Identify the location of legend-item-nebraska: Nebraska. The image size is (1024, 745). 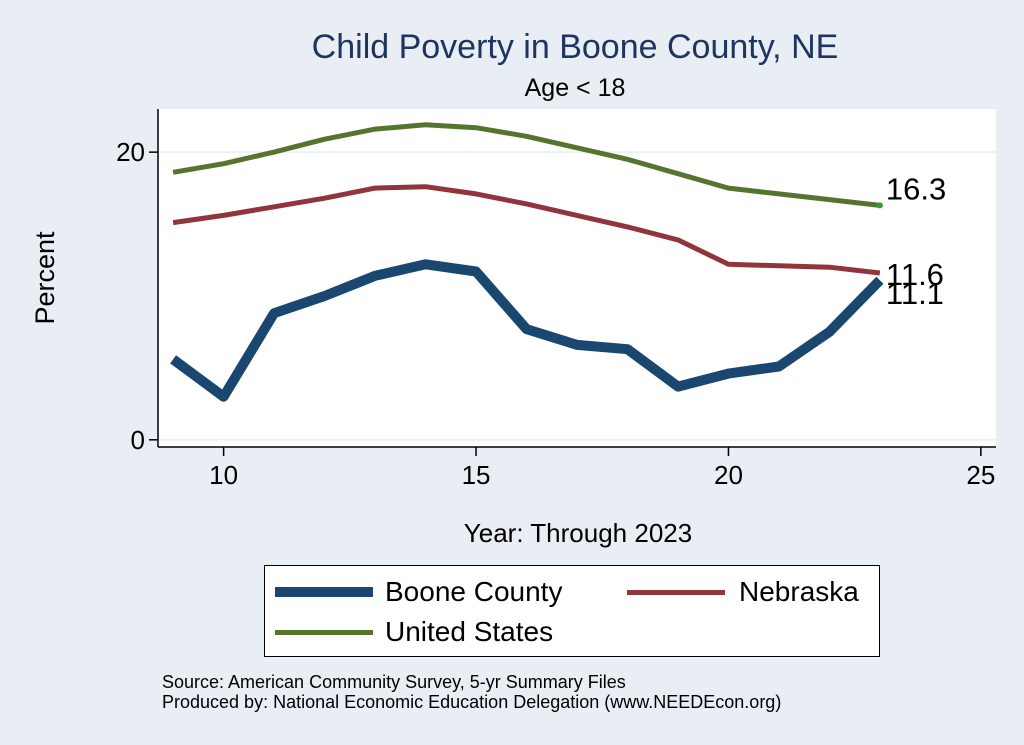
(743, 592).